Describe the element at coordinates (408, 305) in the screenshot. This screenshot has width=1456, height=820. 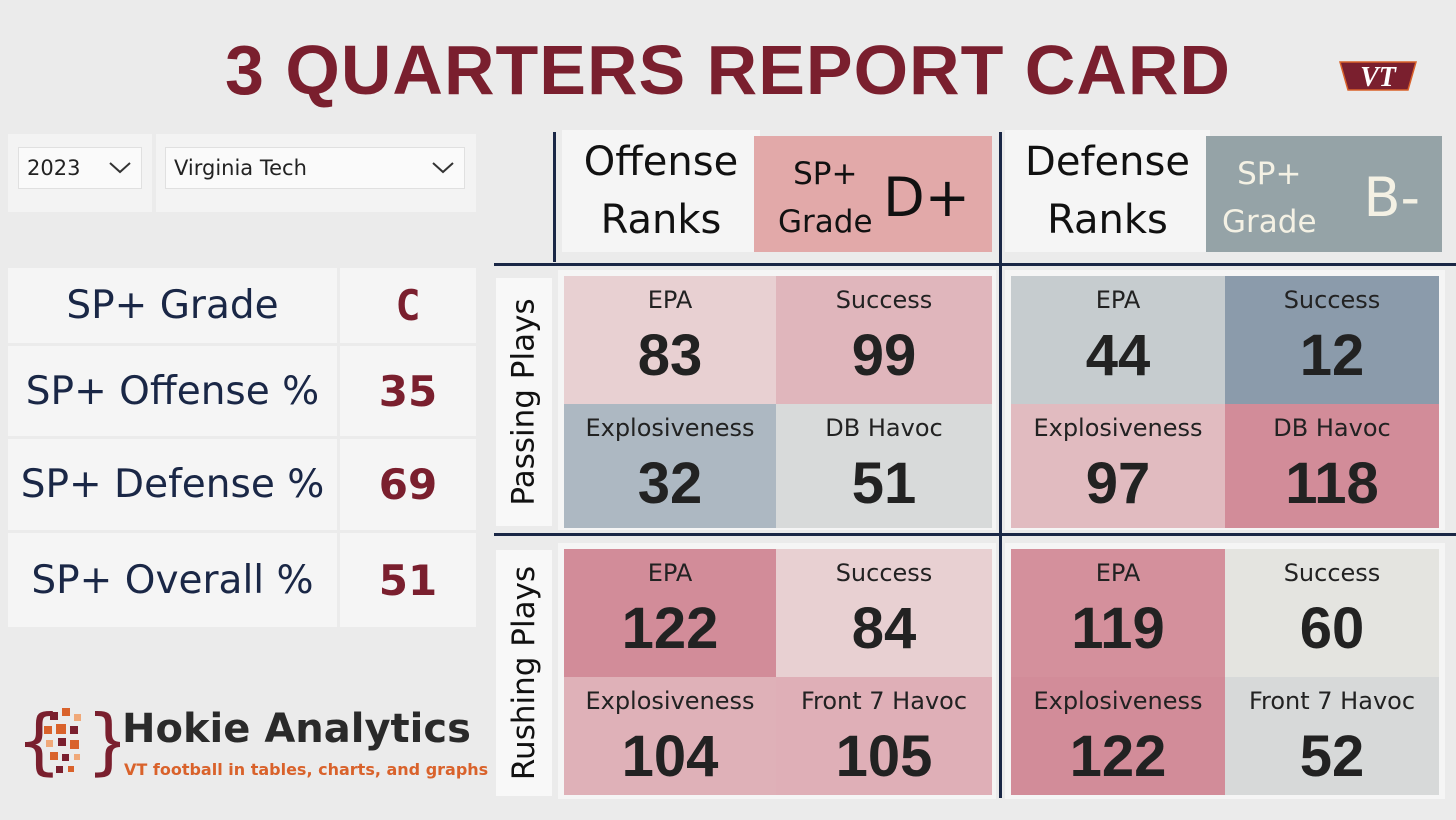
I see `sp-grade-value: C` at that location.